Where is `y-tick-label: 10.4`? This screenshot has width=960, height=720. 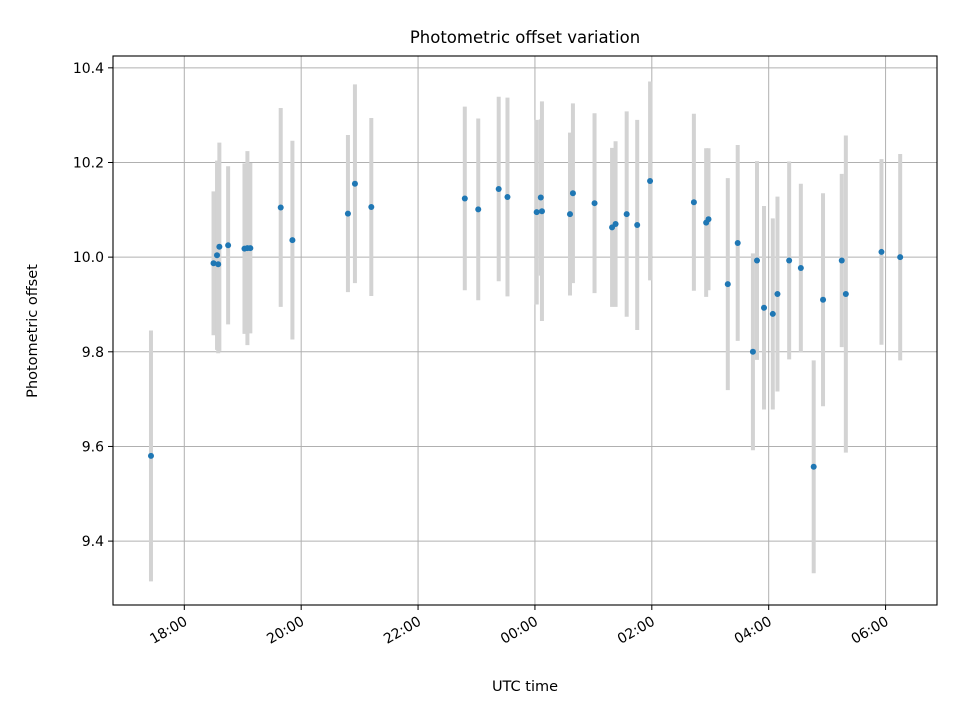
y-tick-label: 10.4 is located at coordinates (88, 69).